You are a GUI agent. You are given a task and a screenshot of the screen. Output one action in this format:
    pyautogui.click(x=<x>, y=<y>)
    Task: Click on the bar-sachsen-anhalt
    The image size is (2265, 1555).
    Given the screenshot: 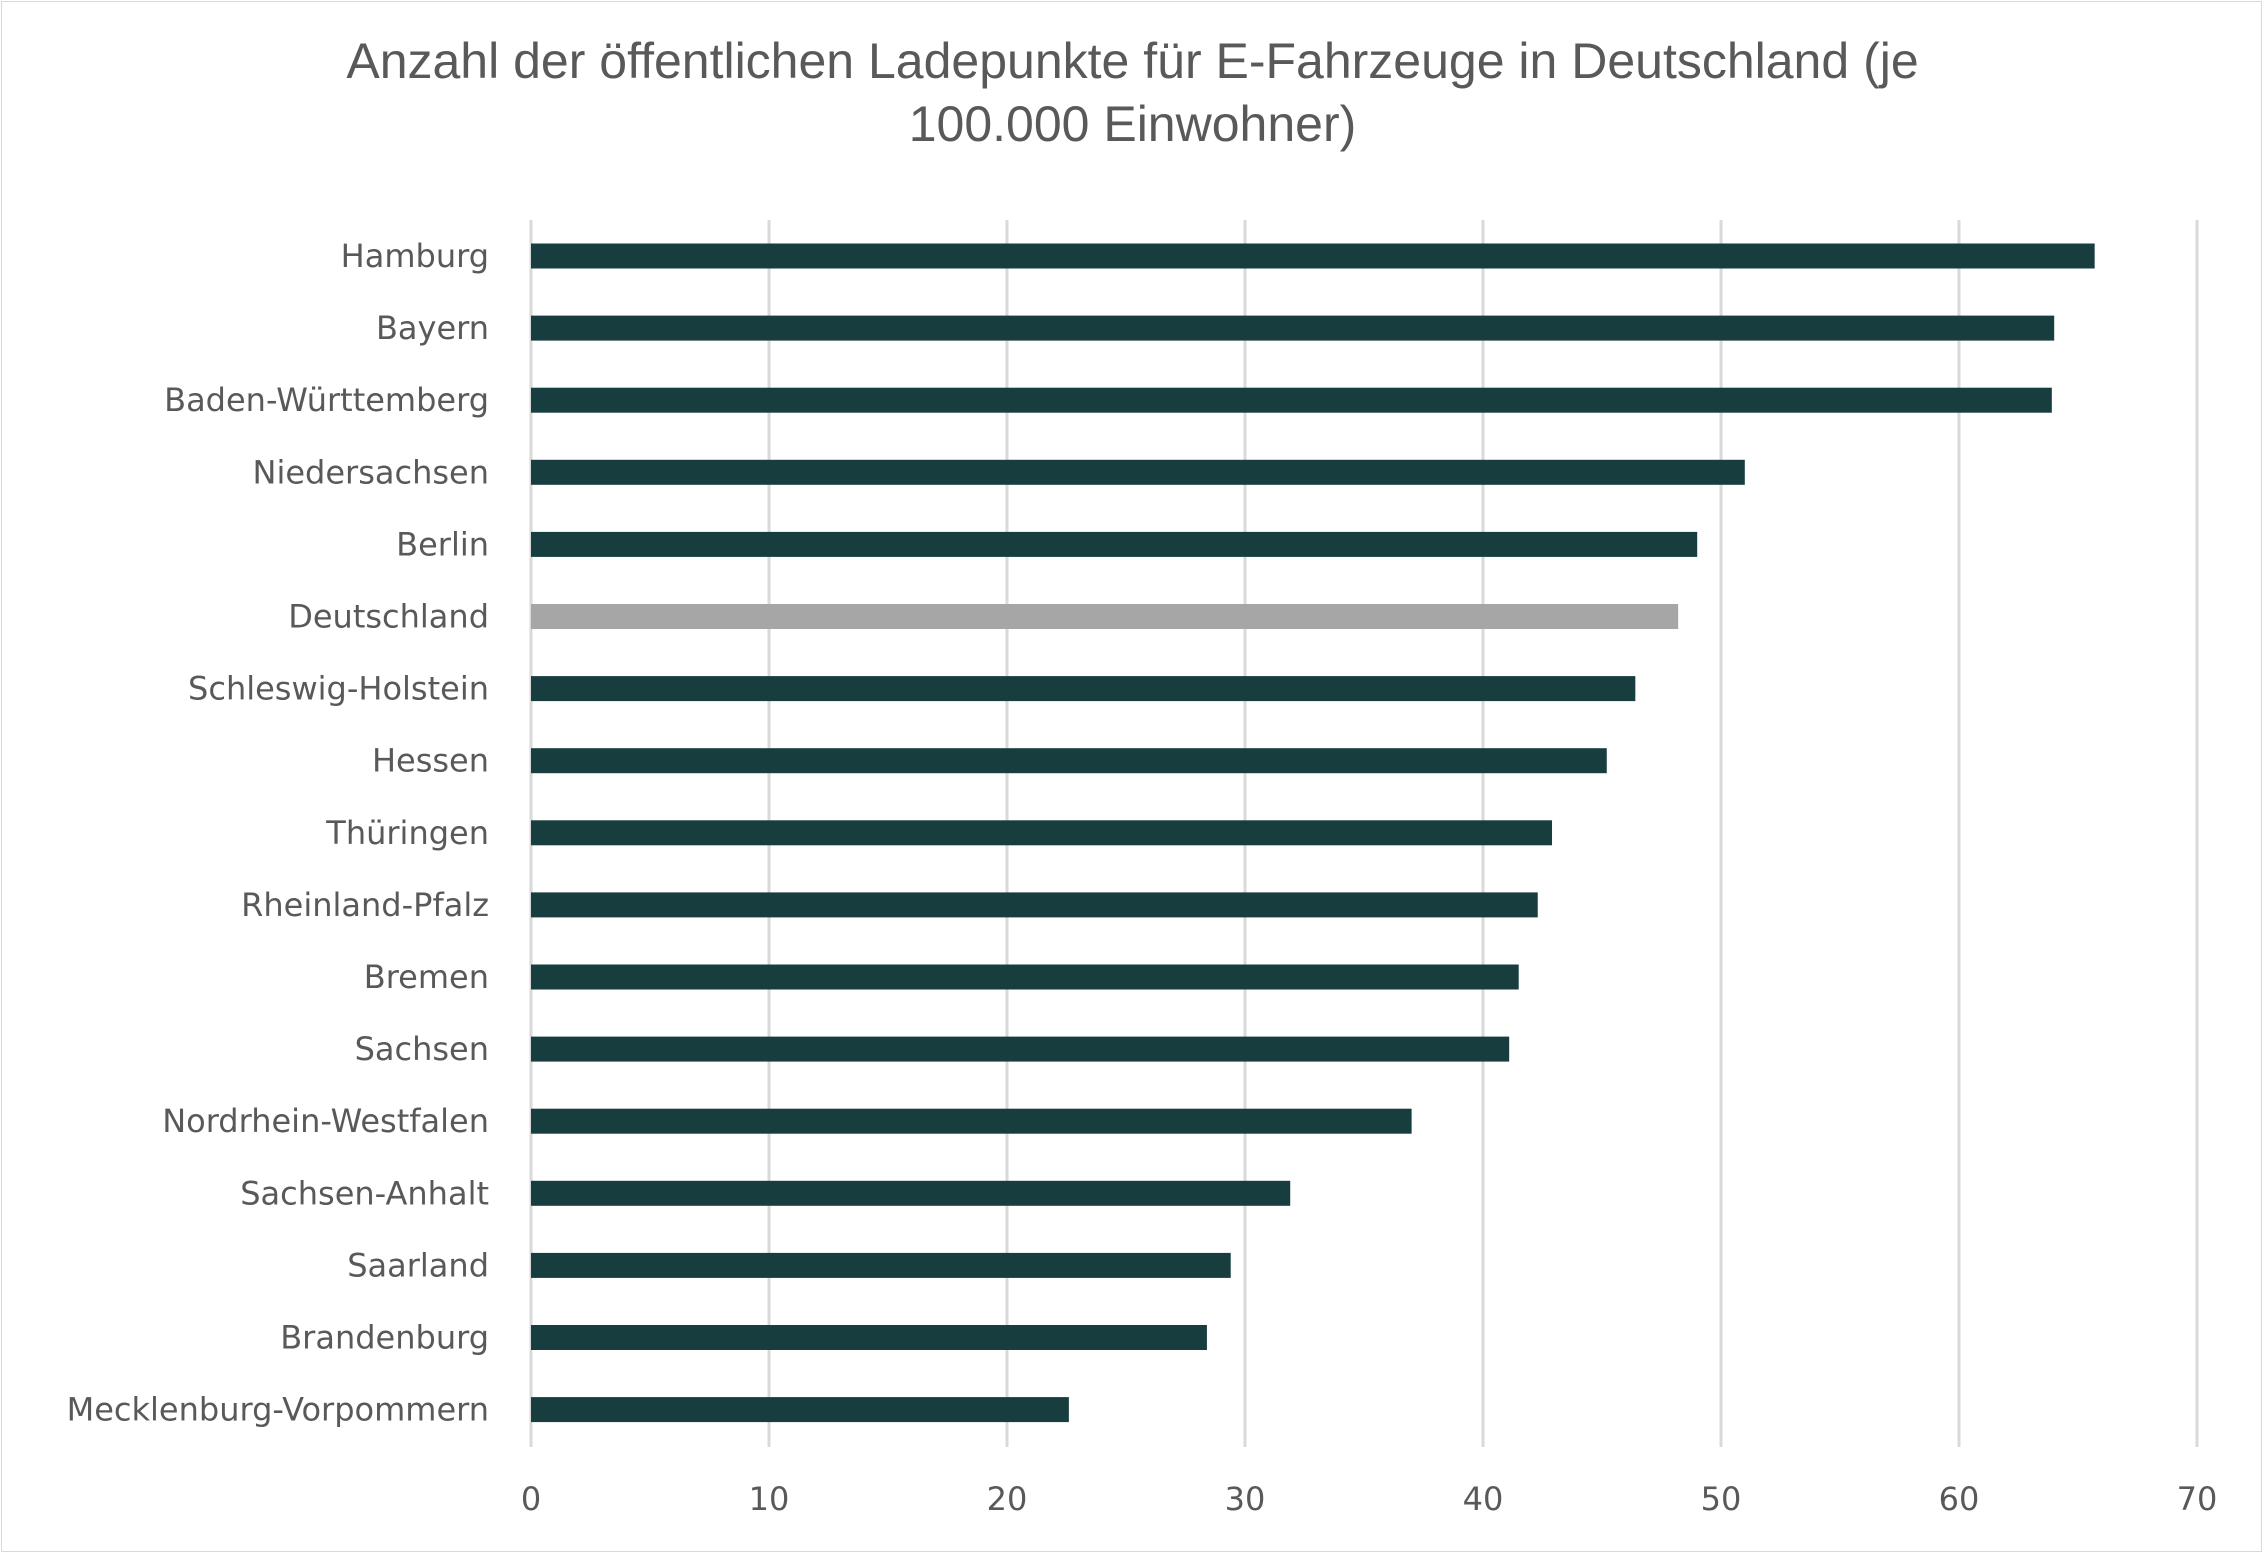 What is the action you would take?
    pyautogui.click(x=911, y=1193)
    